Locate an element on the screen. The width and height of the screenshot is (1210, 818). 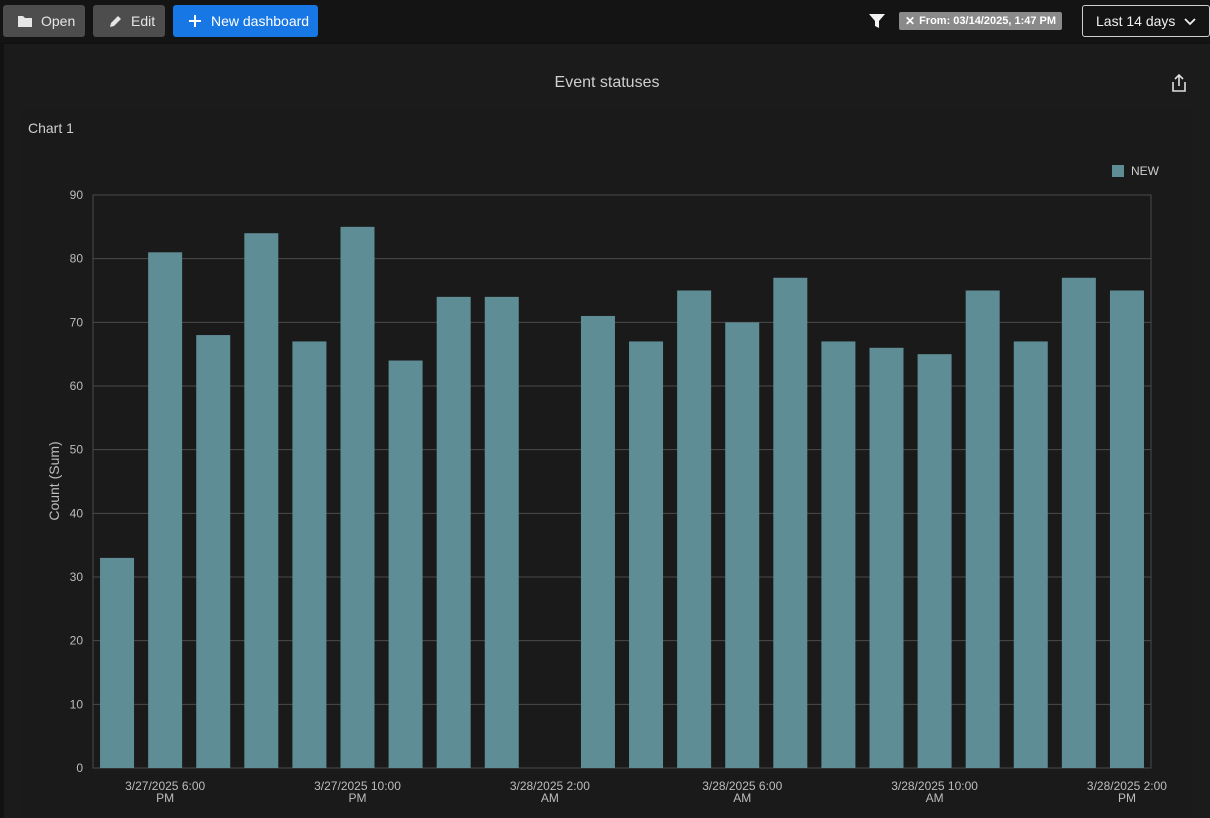
edit-button: Edit is located at coordinates (129, 21).